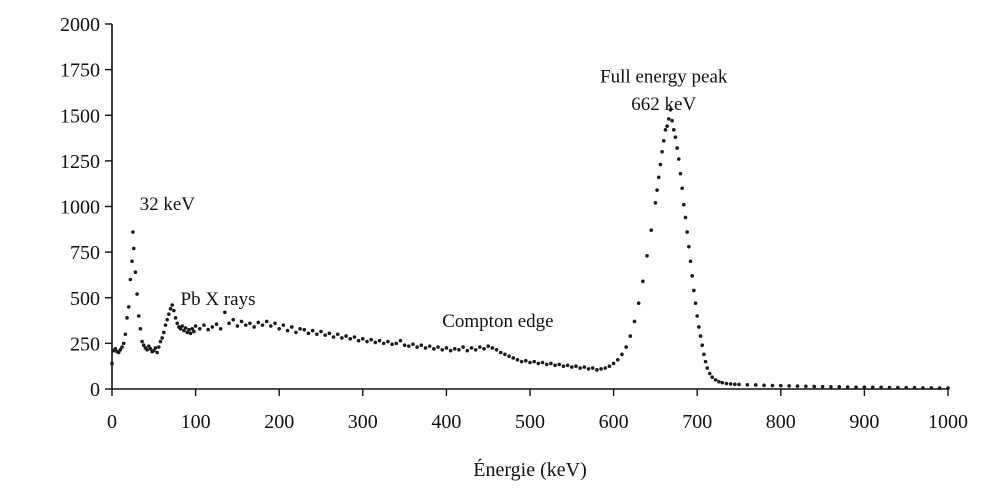  What do you see at coordinates (80, 71) in the screenshot?
I see `y-tick-label: 1750` at bounding box center [80, 71].